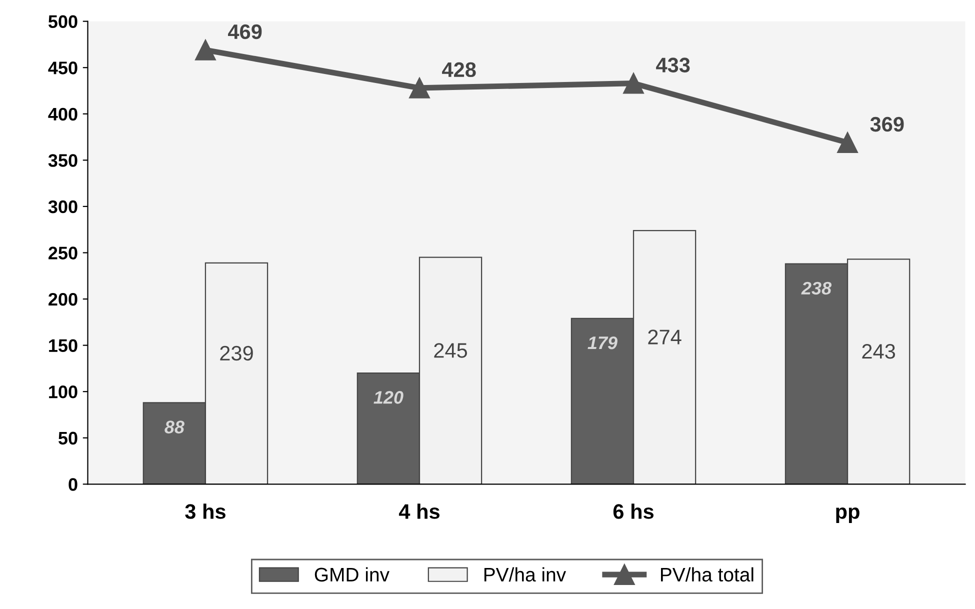  Describe the element at coordinates (673, 65) in the screenshot. I see `data-label: 433` at that location.